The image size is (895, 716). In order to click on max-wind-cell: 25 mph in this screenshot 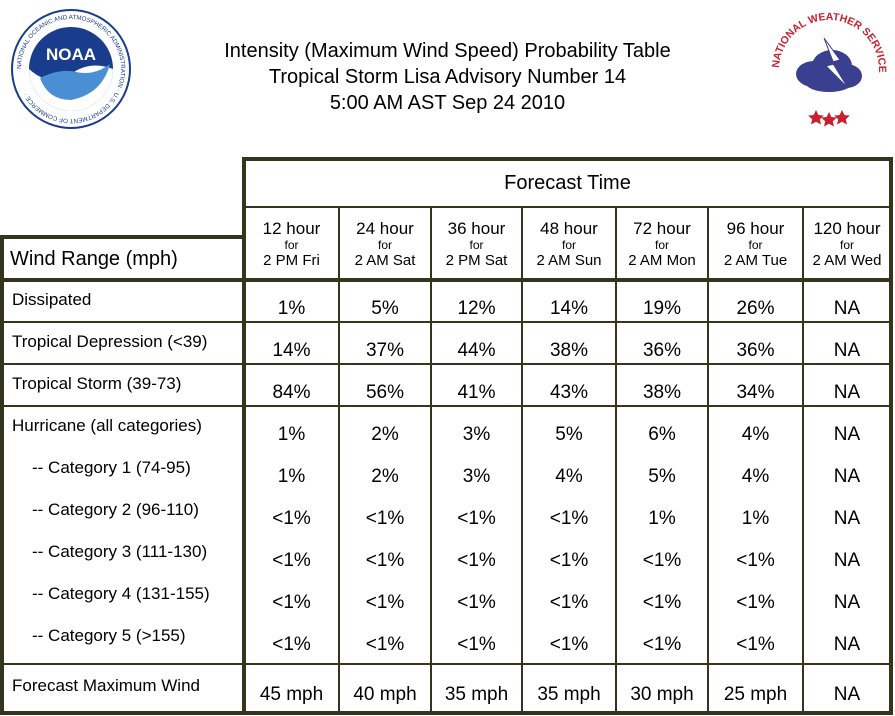, I will do `click(755, 694)`.